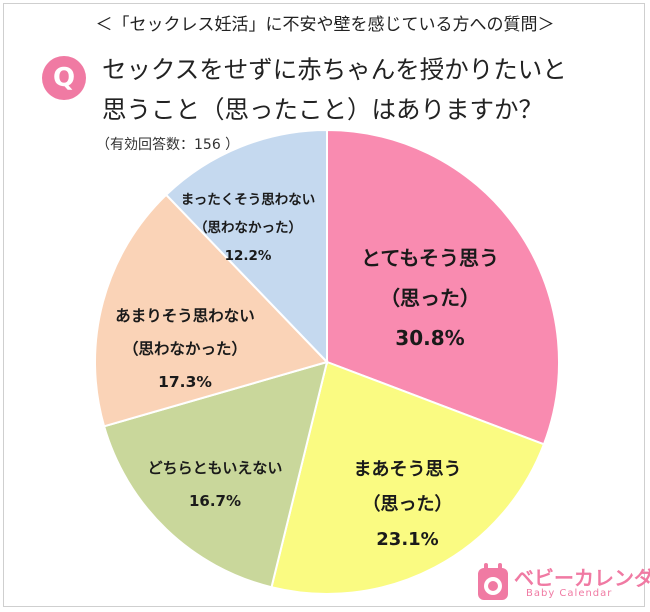 This screenshot has width=650, height=612. I want to click on slice-label-not-much: あまりそう思わない （思わなかった） 17.3%, so click(185, 349).